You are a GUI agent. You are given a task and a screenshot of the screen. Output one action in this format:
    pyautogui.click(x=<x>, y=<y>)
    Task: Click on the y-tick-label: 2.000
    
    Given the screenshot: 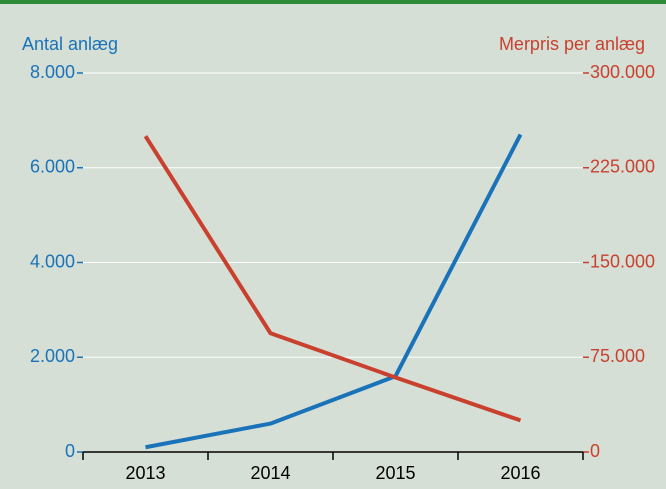 What is the action you would take?
    pyautogui.click(x=52, y=356)
    